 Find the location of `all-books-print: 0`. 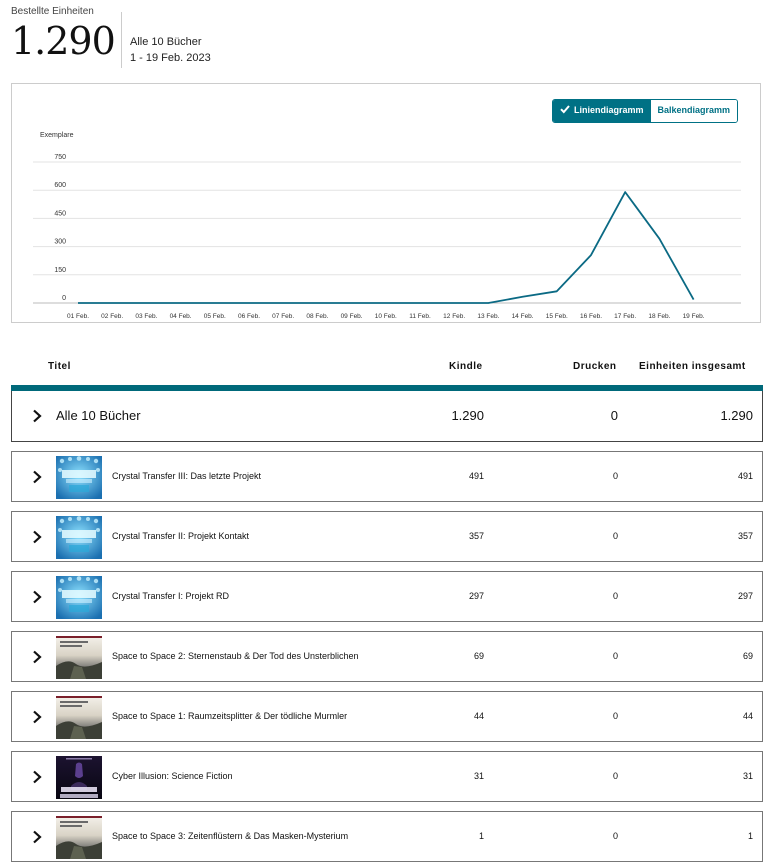

all-books-print: 0 is located at coordinates (614, 415).